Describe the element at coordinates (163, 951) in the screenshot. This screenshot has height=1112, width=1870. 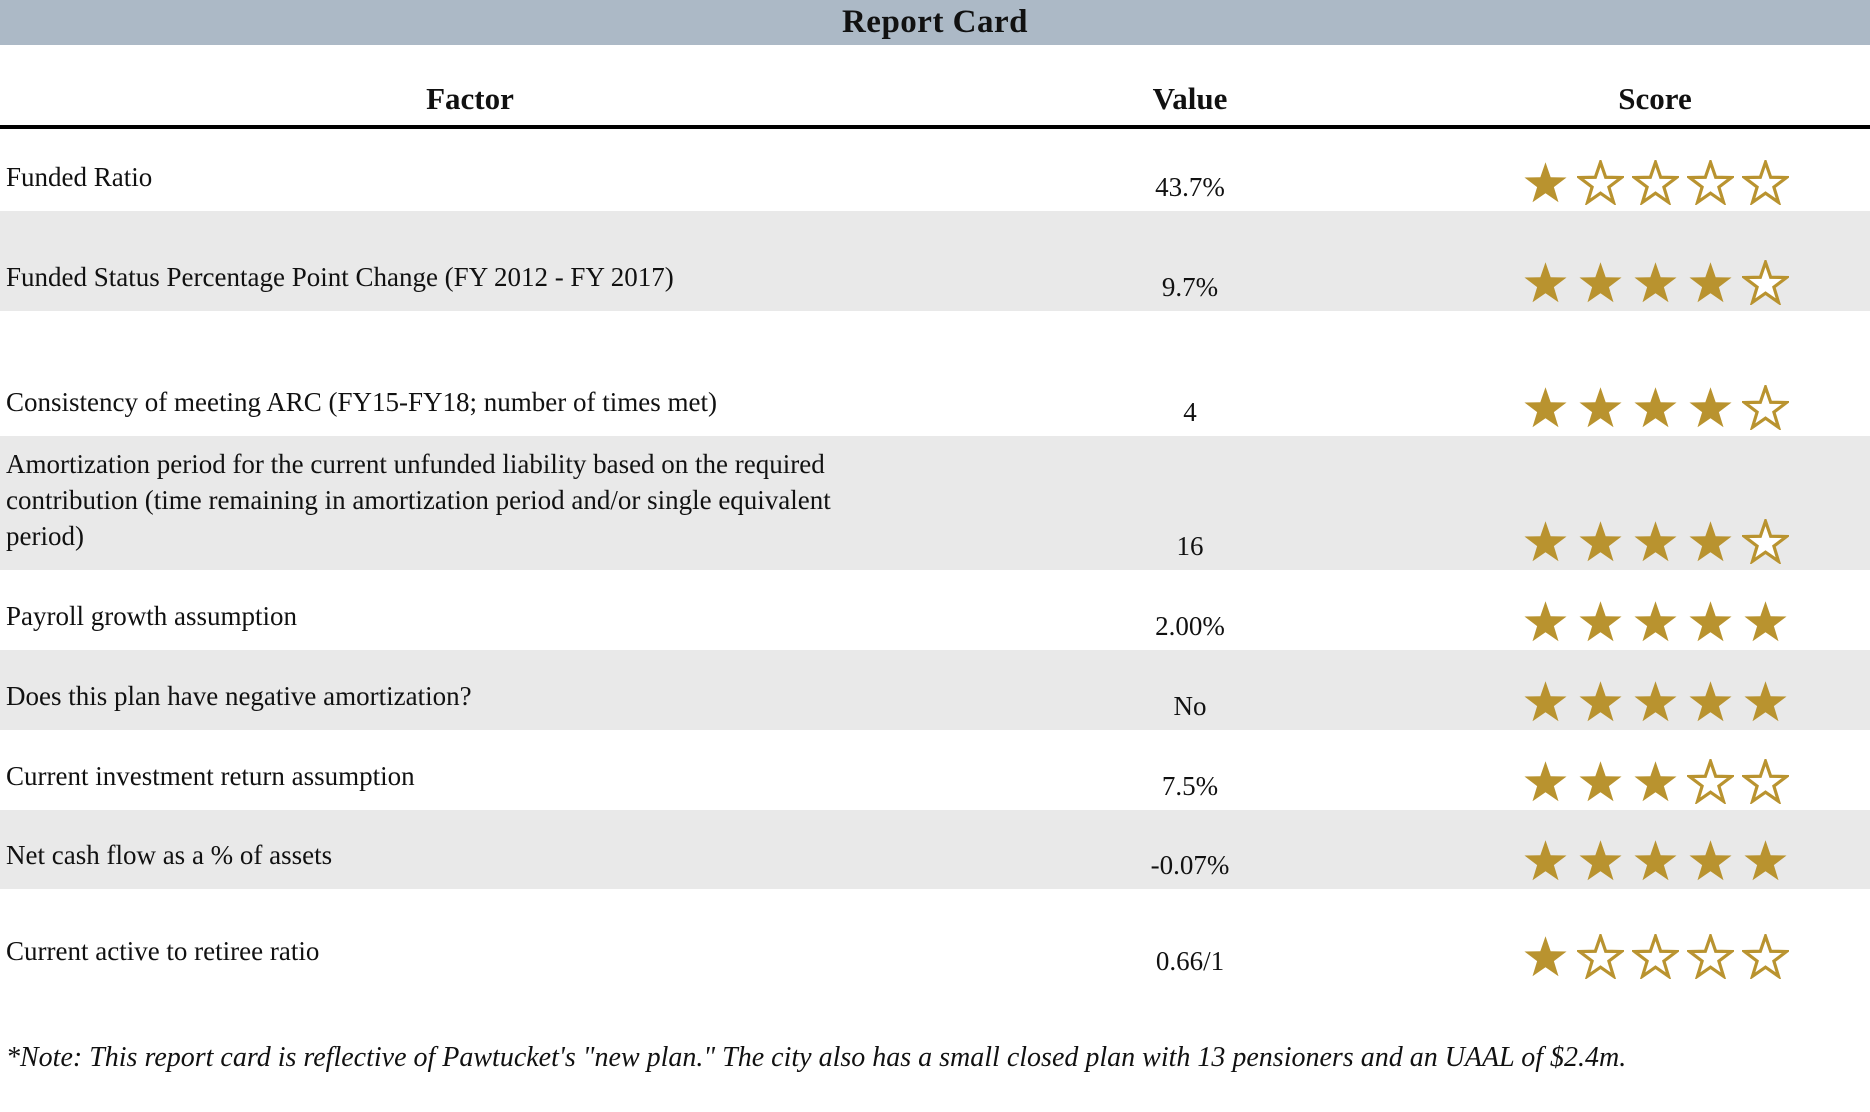
I see `factor-cell: Current active to retiree ratio` at that location.